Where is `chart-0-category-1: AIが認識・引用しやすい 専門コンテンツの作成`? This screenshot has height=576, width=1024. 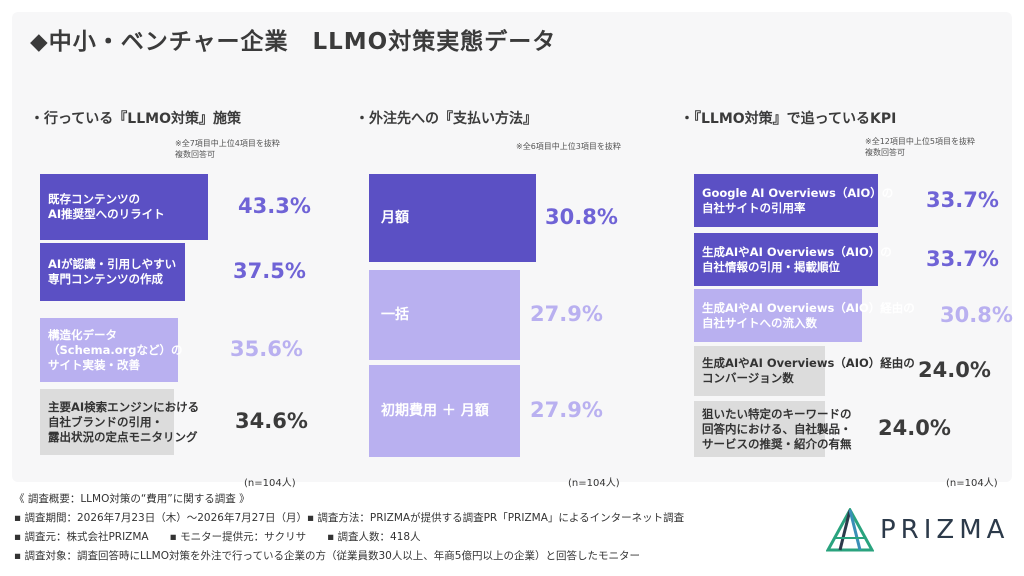
chart-0-category-1: AIが認識・引用しやすい 専門コンテンツの作成 is located at coordinates (112, 271).